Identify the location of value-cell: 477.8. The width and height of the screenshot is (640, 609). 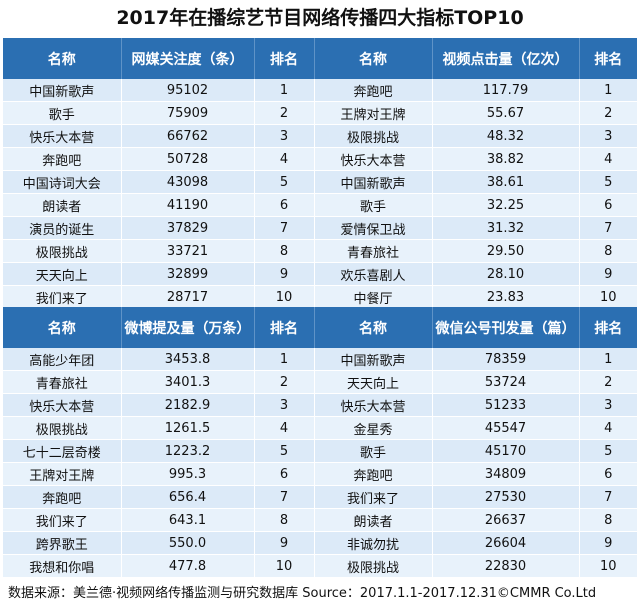
(188, 566).